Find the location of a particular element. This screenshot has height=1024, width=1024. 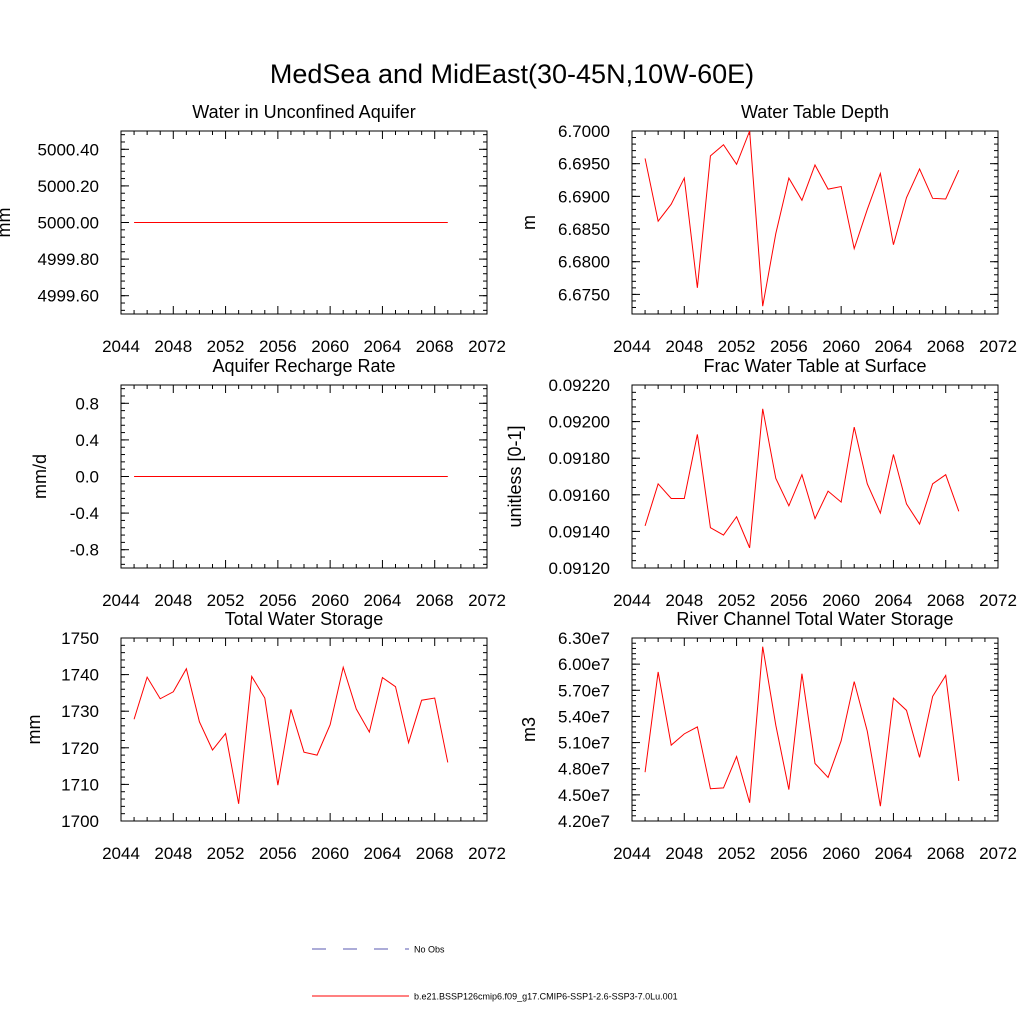

y-tick-label: 5000.40 is located at coordinates (68, 149).